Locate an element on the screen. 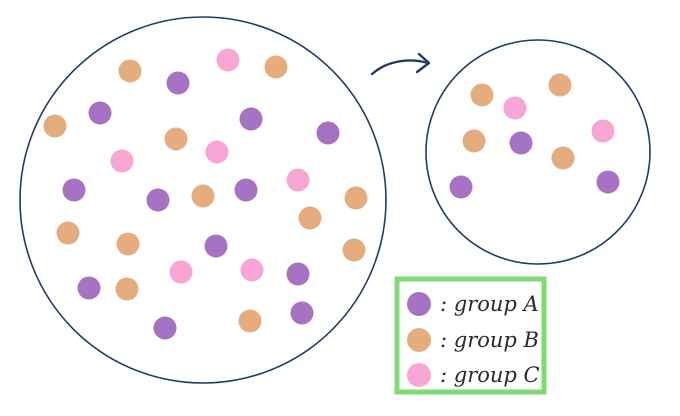 This screenshot has width=680, height=416. legend-label-group-c: : group C is located at coordinates (490, 375).